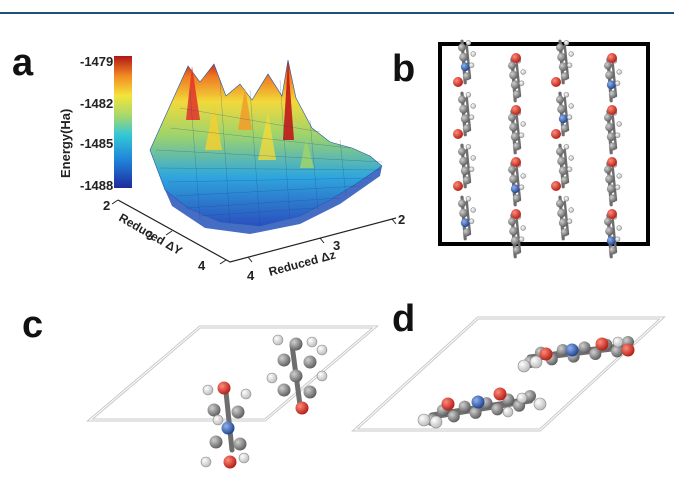 This screenshot has width=674, height=500. I want to click on panel-c-unit-cell, so click(232, 397).